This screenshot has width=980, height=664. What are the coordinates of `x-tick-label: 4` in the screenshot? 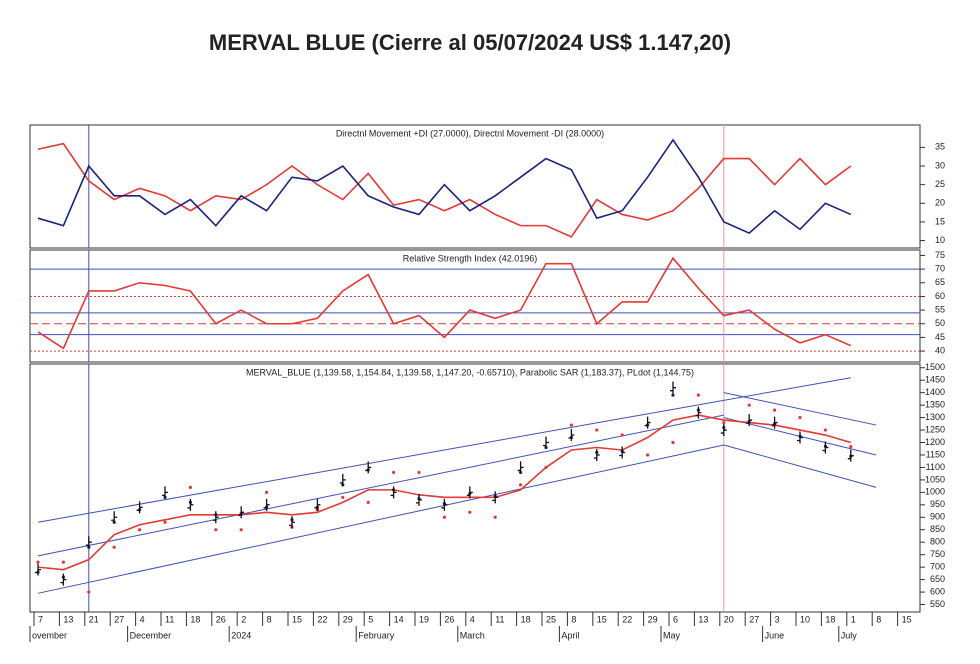 It's located at (472, 619).